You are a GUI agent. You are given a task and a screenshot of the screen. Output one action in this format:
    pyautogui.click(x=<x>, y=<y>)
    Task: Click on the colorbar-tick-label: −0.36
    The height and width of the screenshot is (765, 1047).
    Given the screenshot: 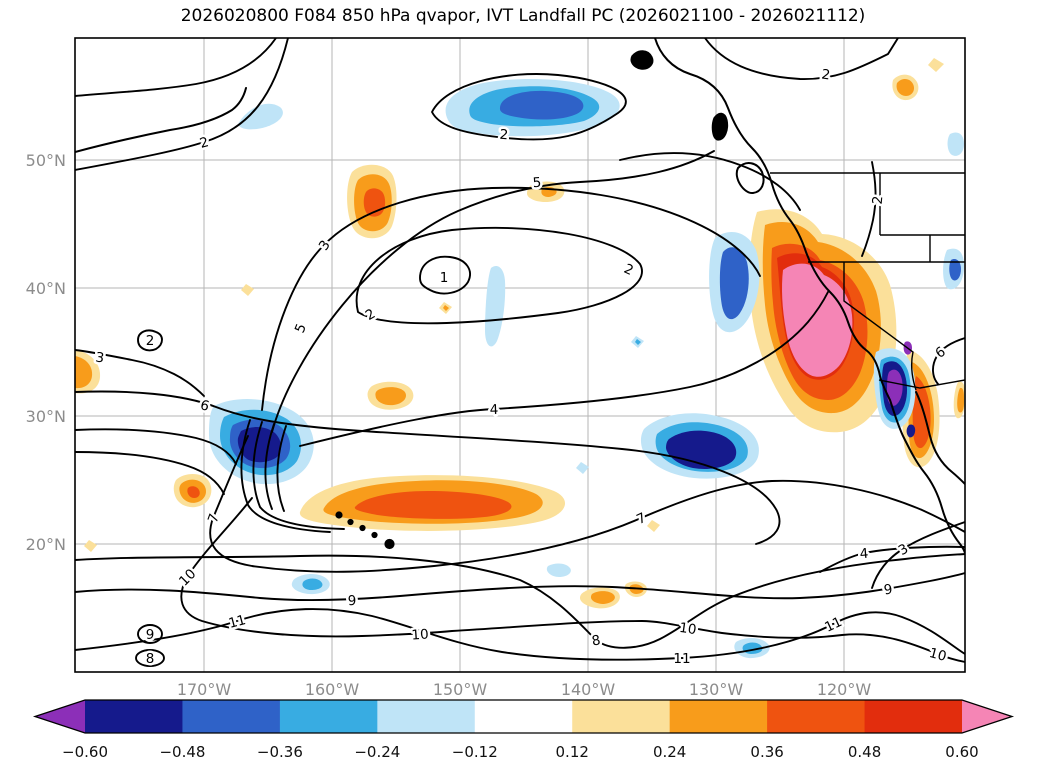 What is the action you would take?
    pyautogui.click(x=280, y=752)
    